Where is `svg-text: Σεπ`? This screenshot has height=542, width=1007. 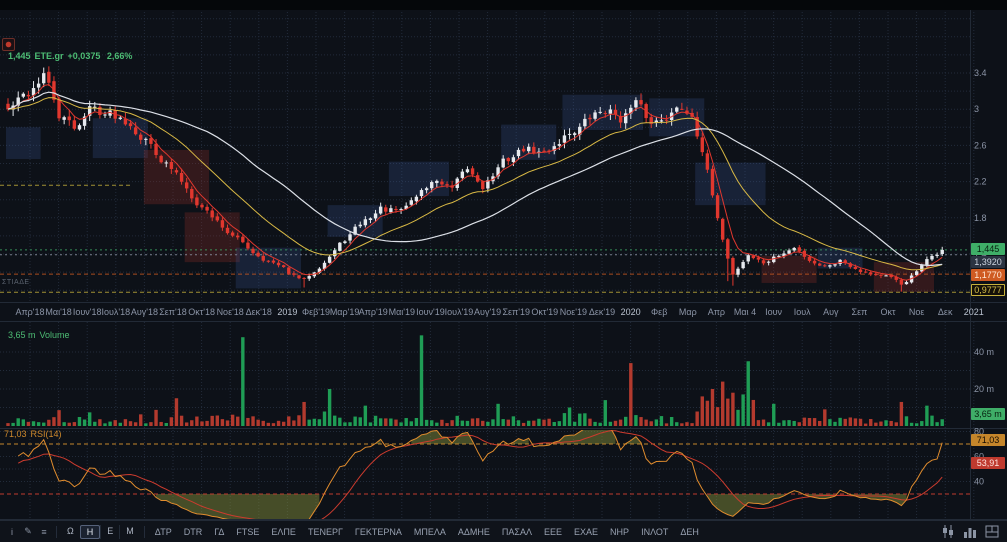 svg-text: Σεπ is located at coordinates (860, 312).